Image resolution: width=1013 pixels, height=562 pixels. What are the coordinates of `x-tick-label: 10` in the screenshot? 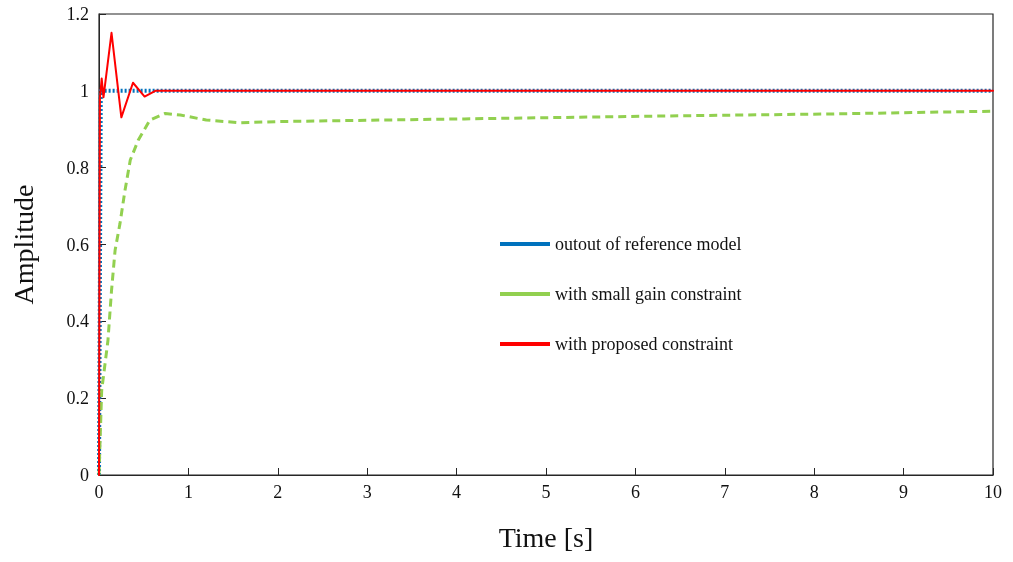 It's located at (993, 492).